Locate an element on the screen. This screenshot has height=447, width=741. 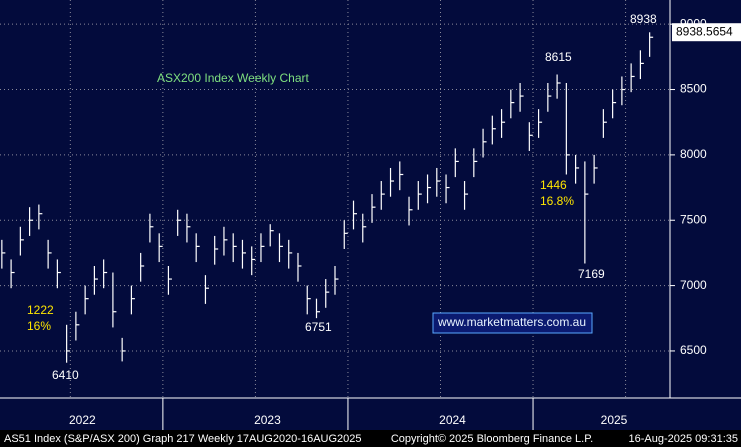
watermark: www.marketmatters.com.au is located at coordinates (511, 322).